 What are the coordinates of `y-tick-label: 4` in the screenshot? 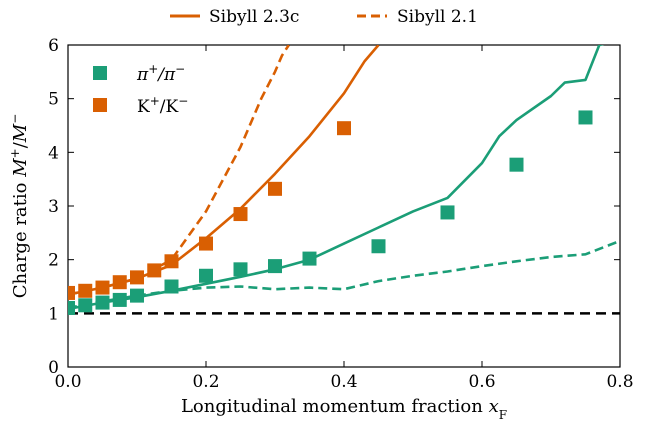 It's located at (53, 153).